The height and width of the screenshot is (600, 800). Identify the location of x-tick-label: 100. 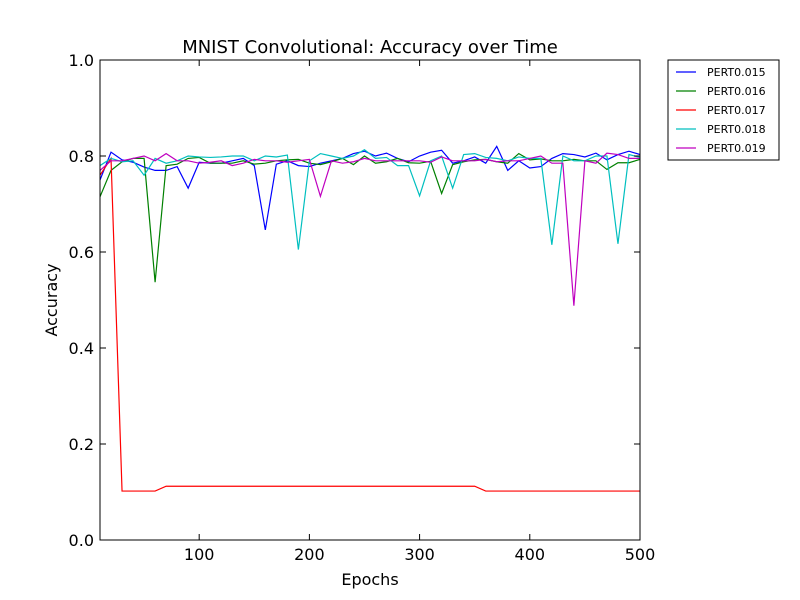
(199, 554).